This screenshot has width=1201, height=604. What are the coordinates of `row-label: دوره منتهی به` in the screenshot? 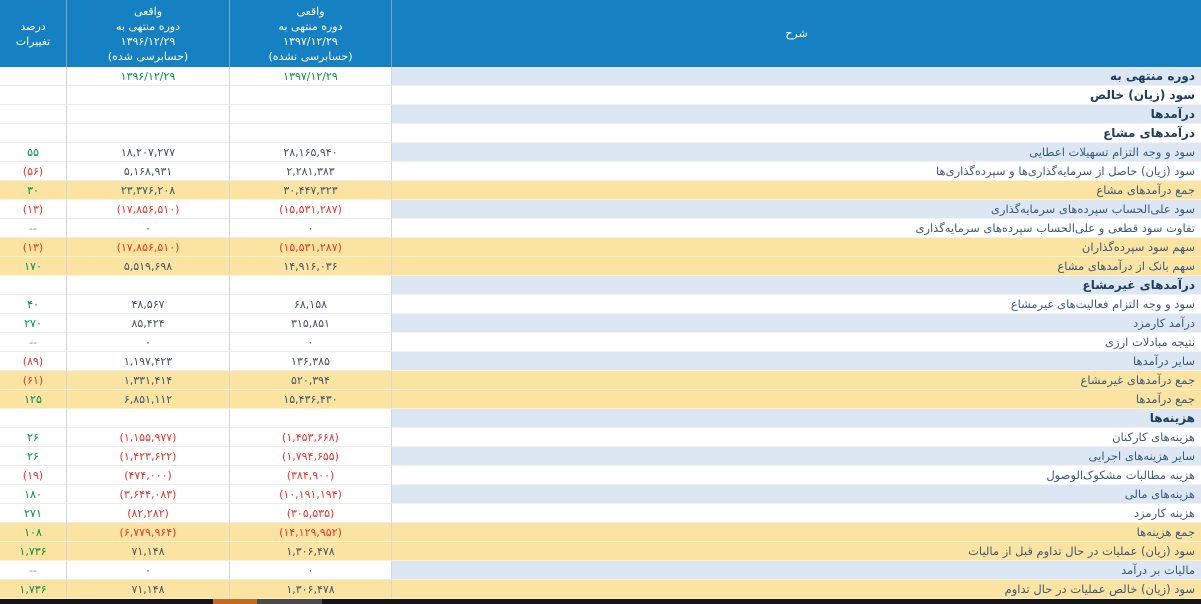 It's located at (796, 76).